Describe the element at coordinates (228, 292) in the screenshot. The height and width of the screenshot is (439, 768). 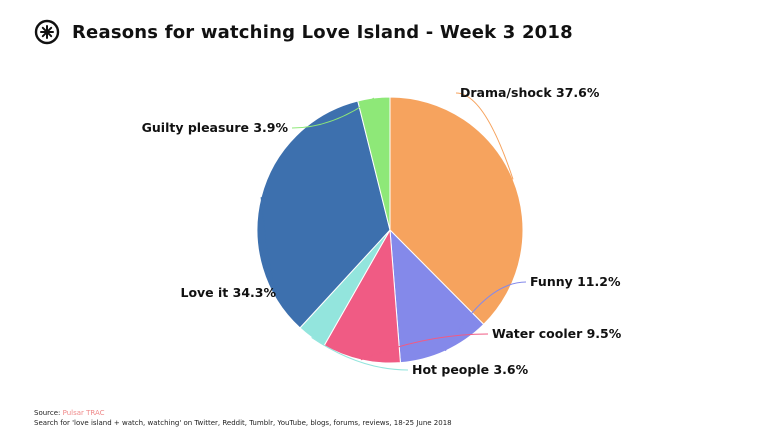
I see `slice-label: Love it 34.3%` at that location.